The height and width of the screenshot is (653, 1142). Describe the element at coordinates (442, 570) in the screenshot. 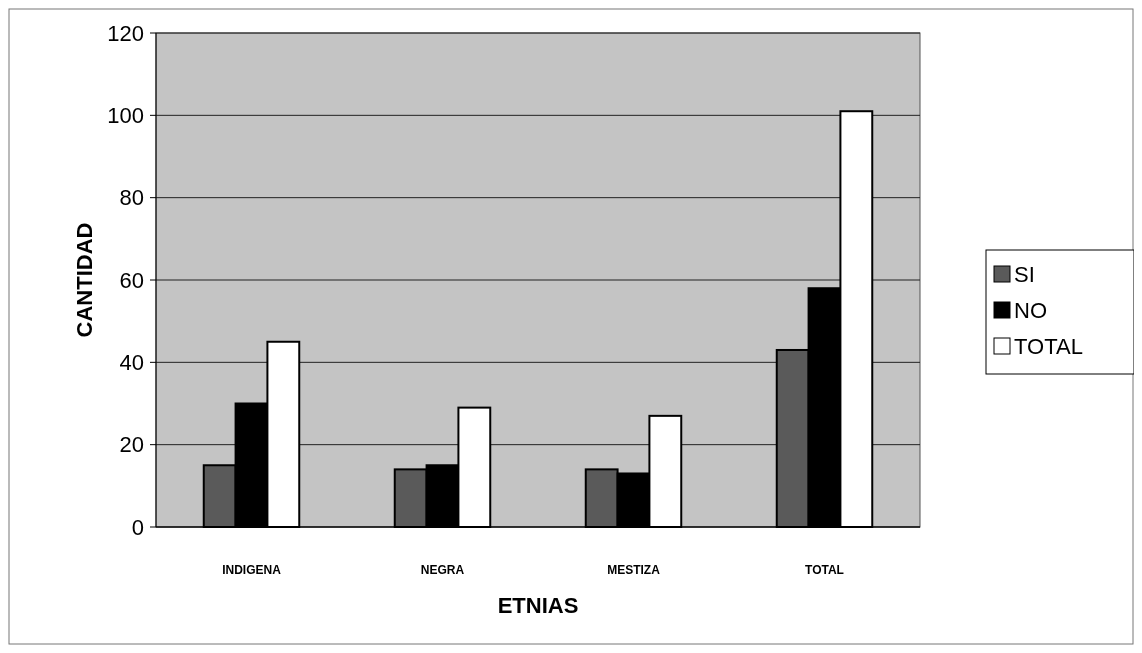

I see `x-tick-label: NEGRA` at that location.